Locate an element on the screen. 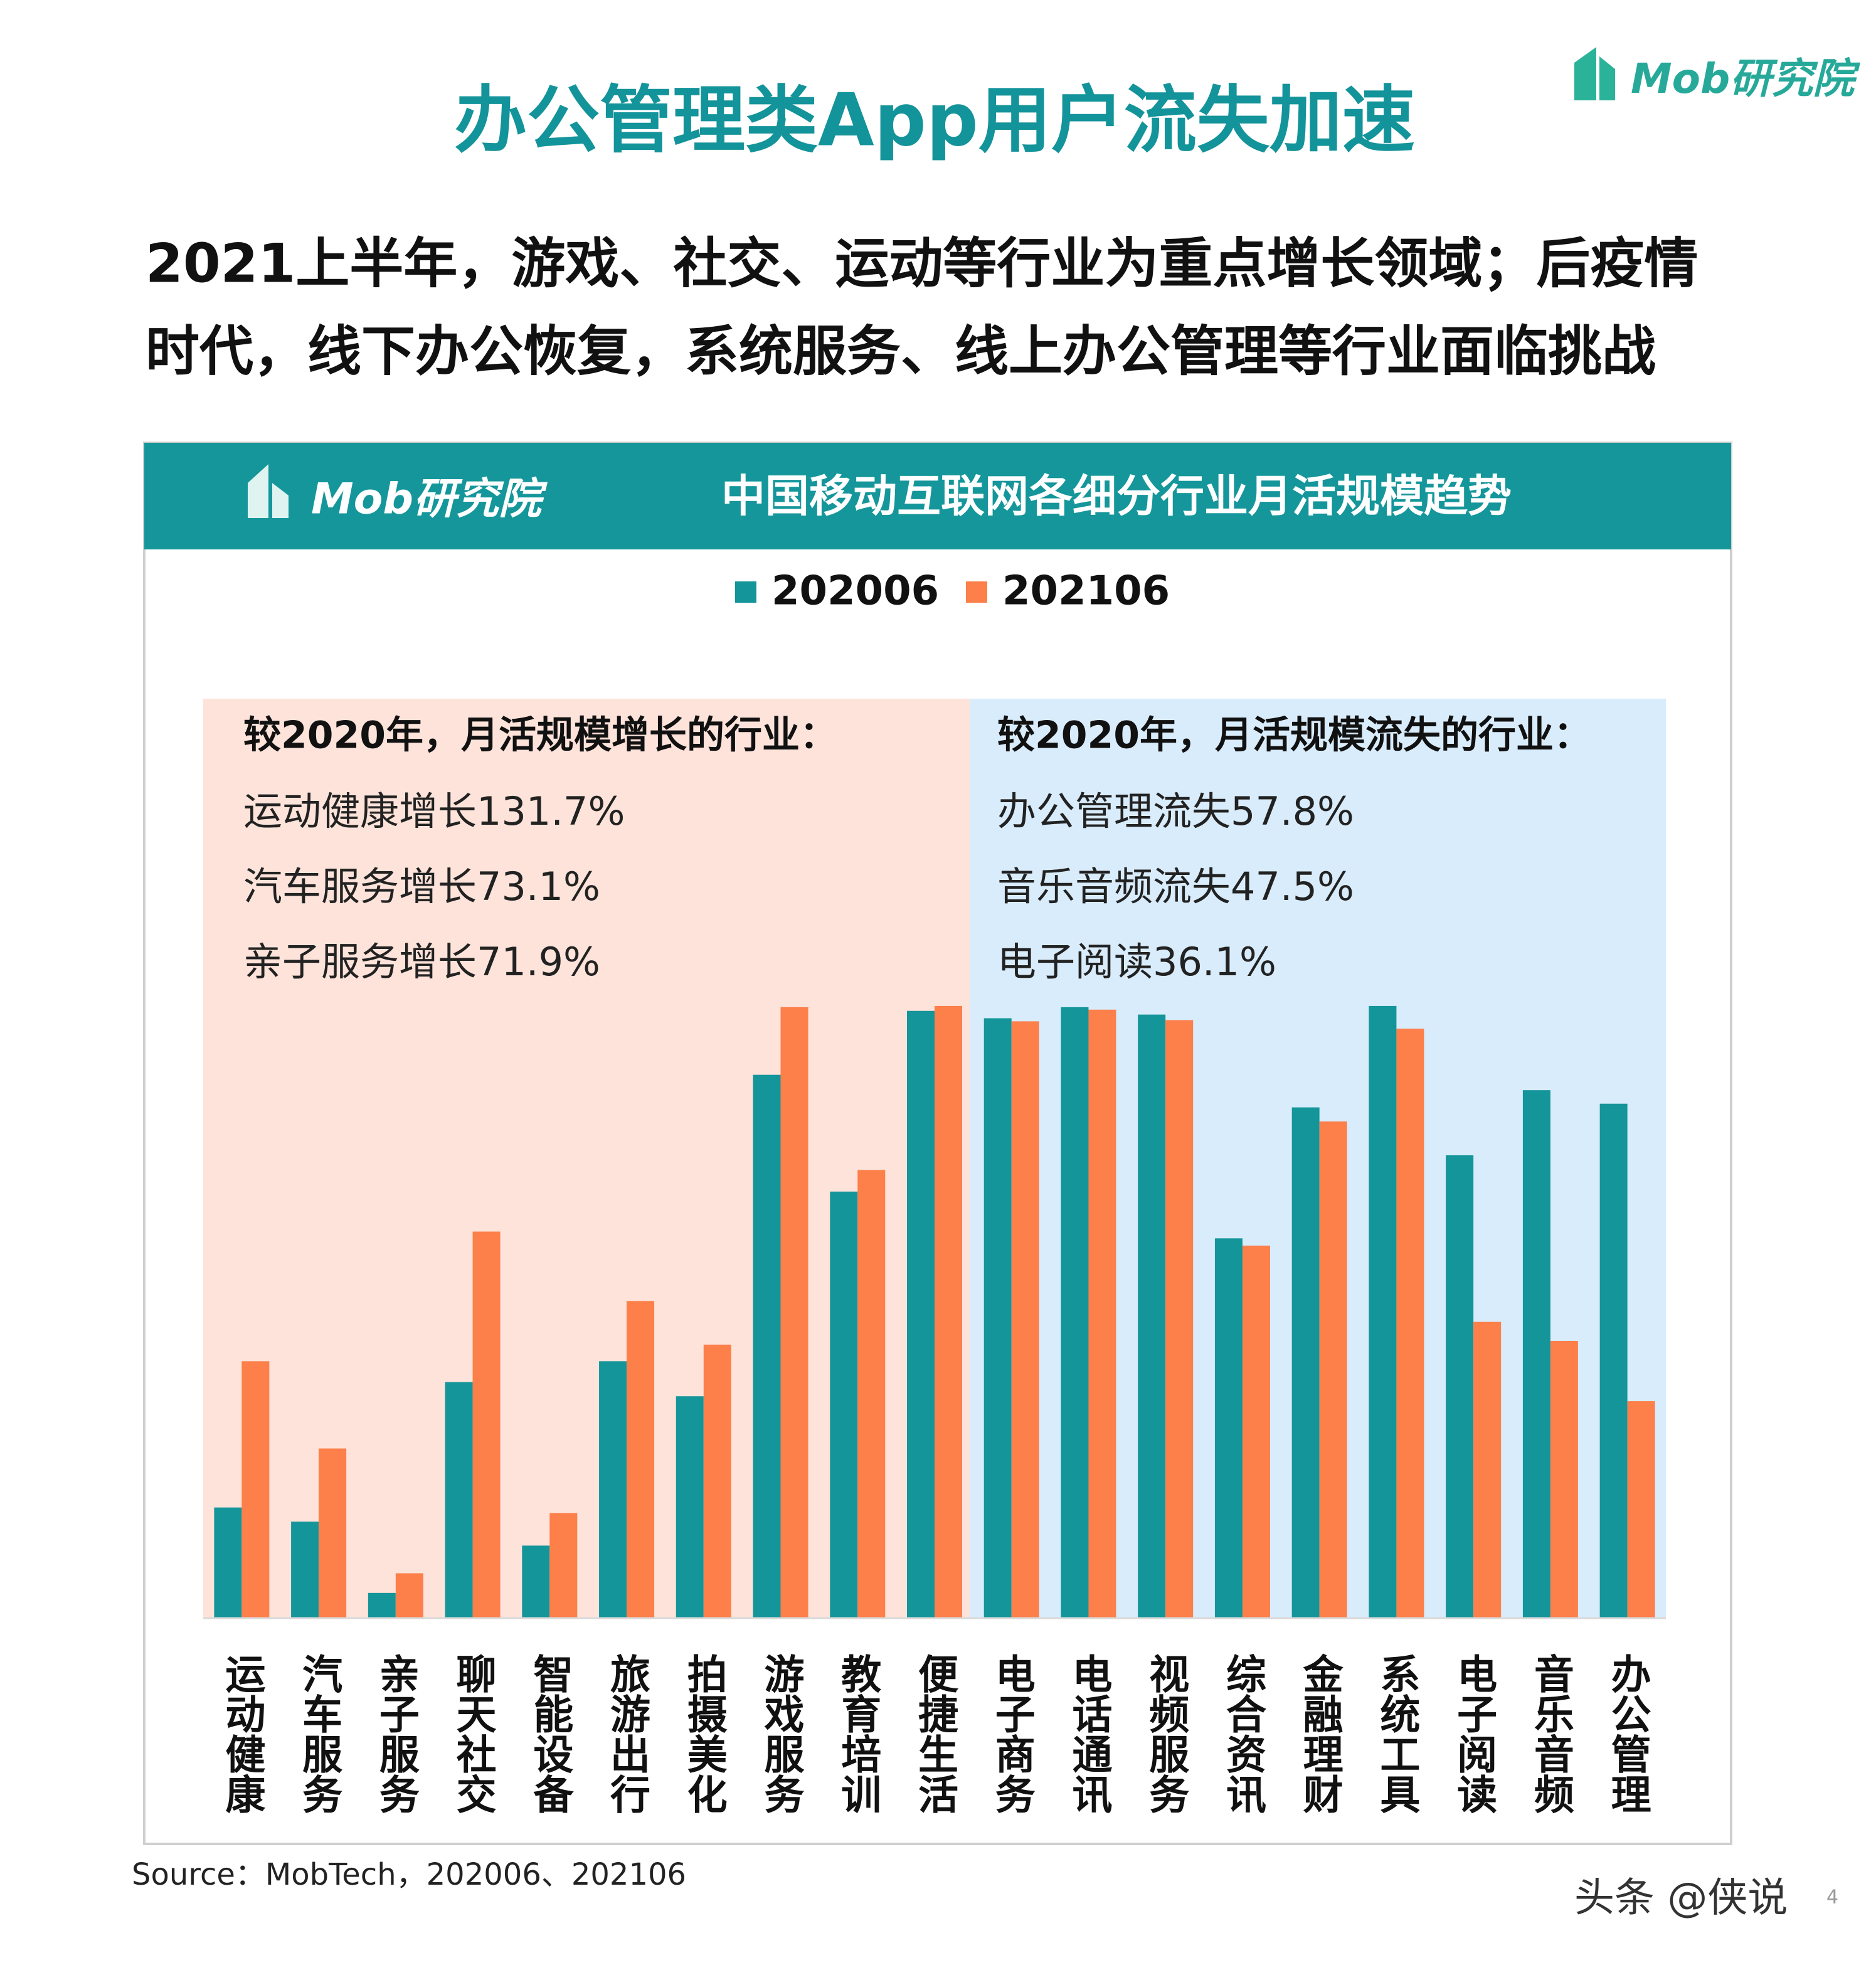 The image size is (1876, 1975). legend-label: 202106 is located at coordinates (1086, 592).